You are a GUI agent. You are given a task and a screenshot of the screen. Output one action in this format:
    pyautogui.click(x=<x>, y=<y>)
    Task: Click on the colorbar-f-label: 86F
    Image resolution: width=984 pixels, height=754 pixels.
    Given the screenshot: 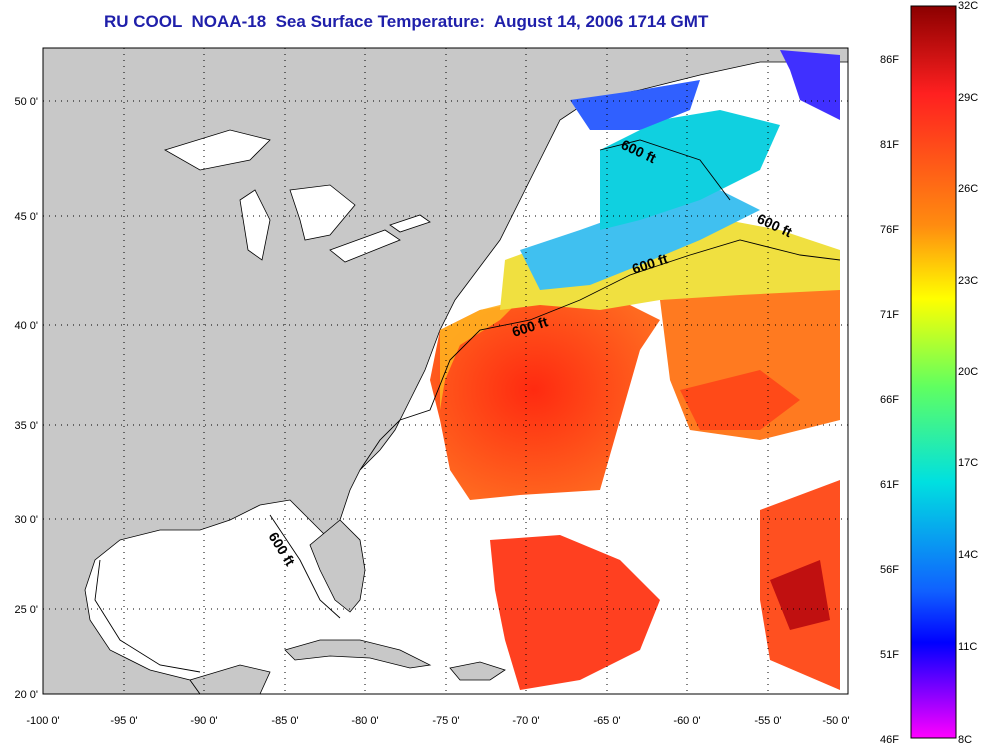 What is the action you would take?
    pyautogui.click(x=889, y=60)
    